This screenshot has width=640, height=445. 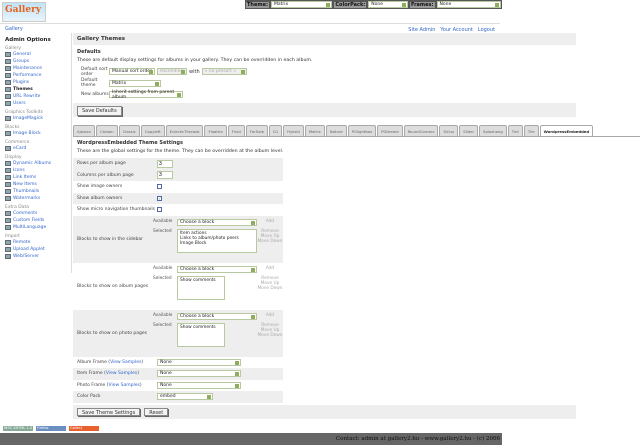 I want to click on sidebar-item-icons: Icons, so click(x=35, y=170).